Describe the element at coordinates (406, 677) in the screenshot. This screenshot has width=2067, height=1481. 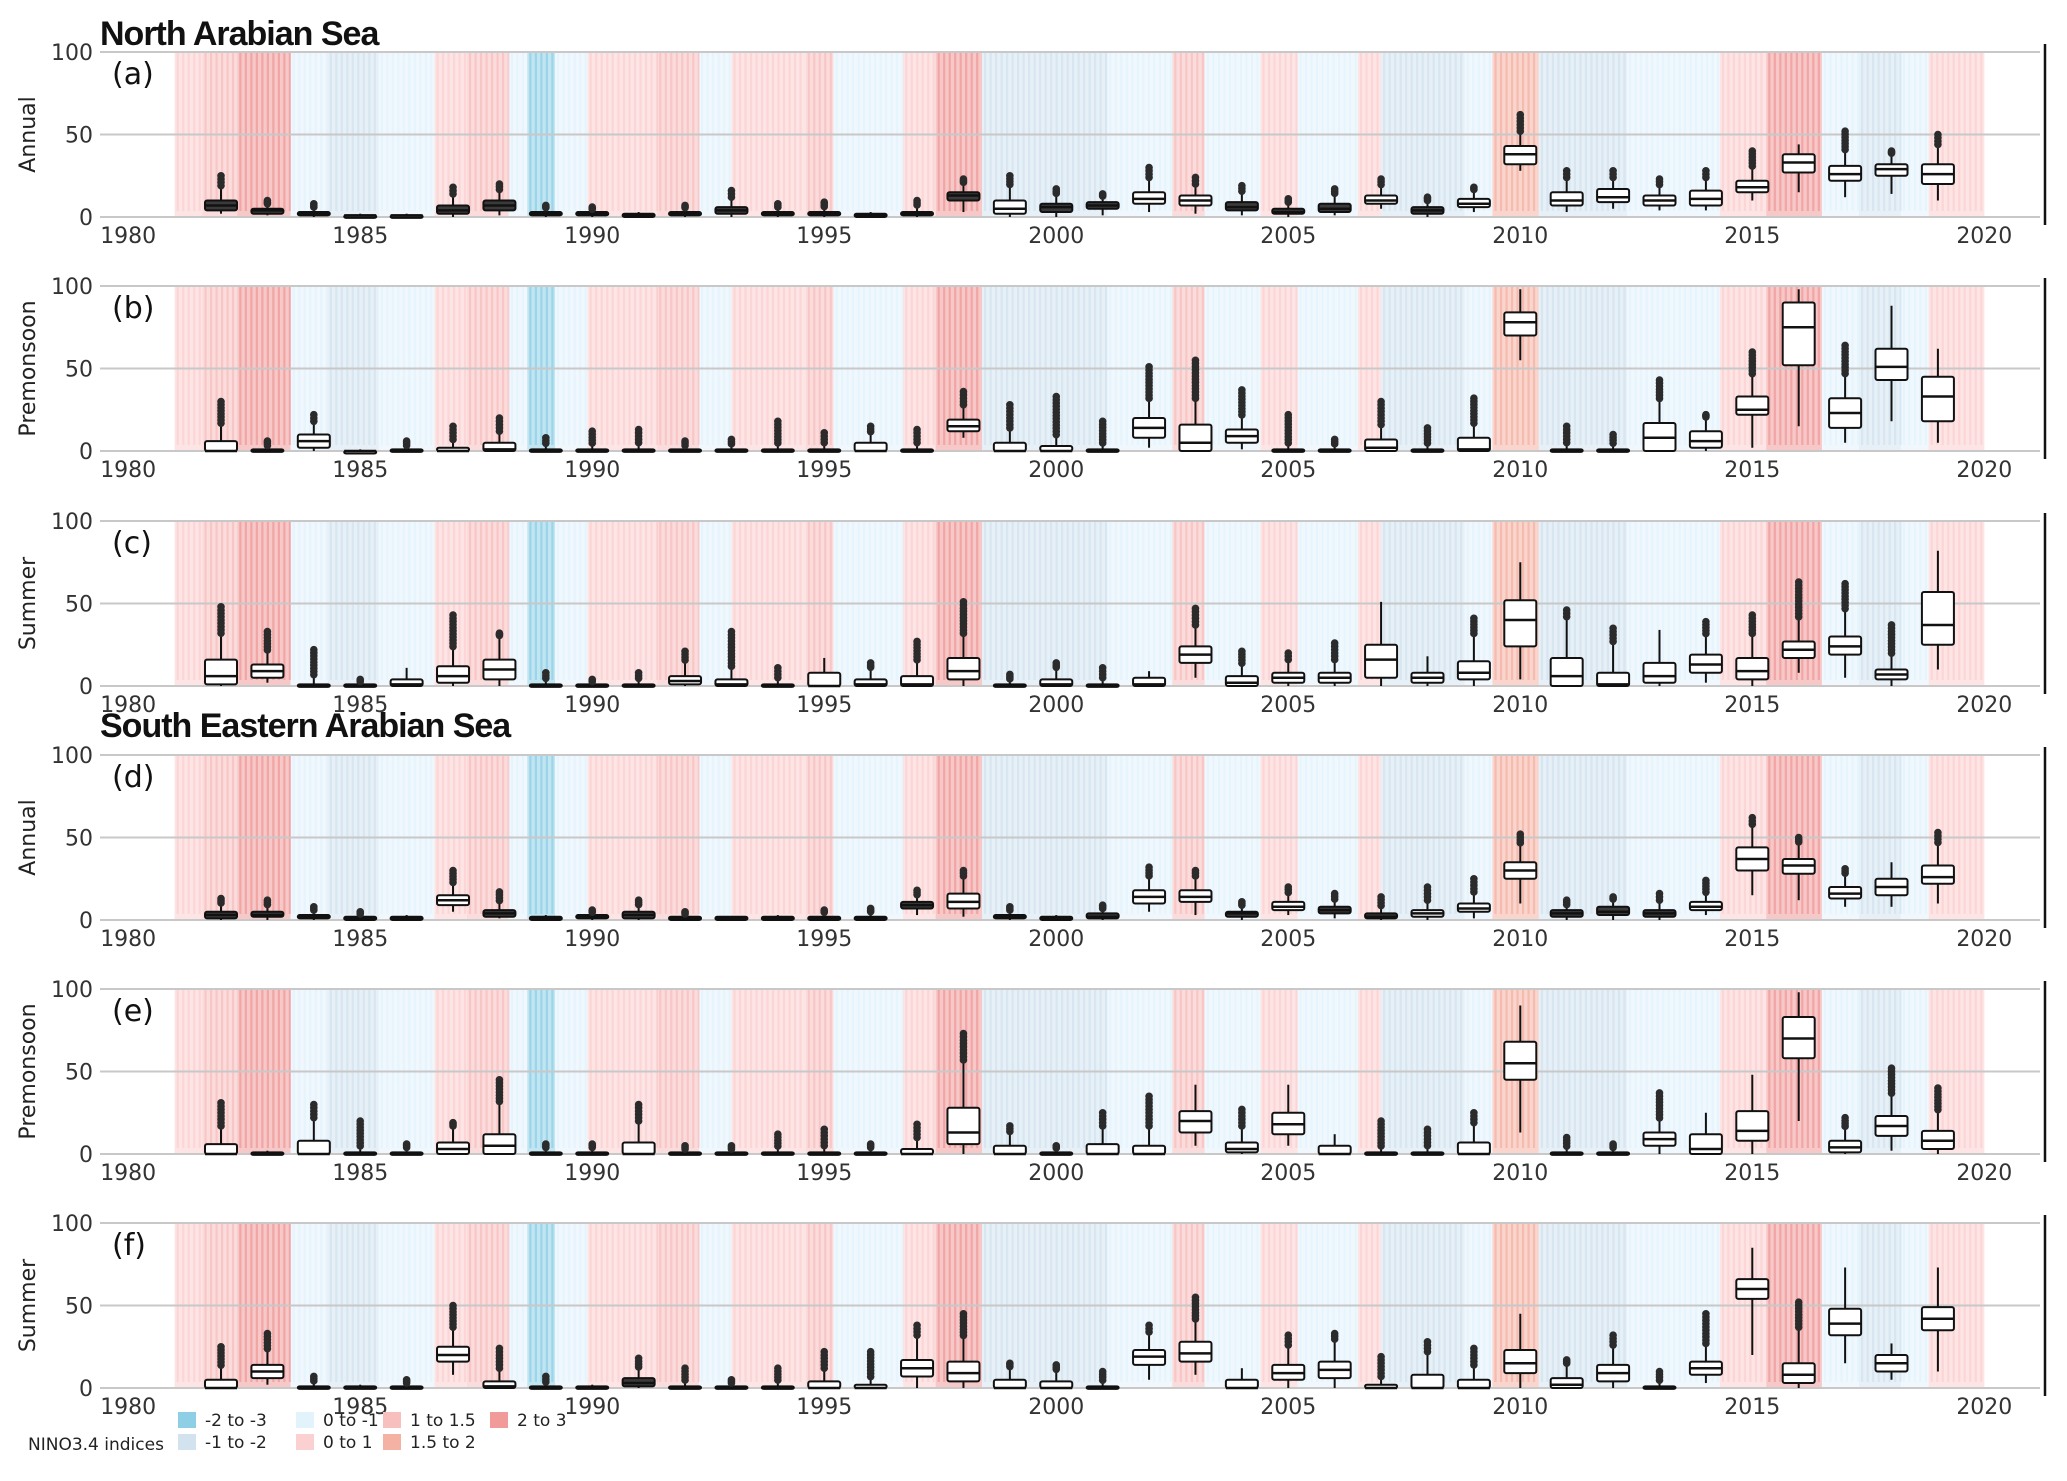
I see `box-1986` at that location.